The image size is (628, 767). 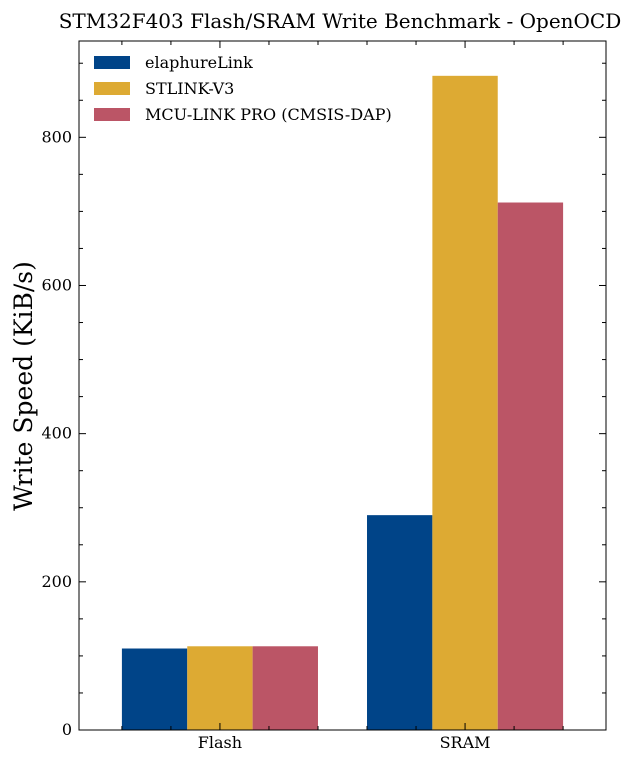 I want to click on x-tick-label: Flash, so click(x=220, y=742).